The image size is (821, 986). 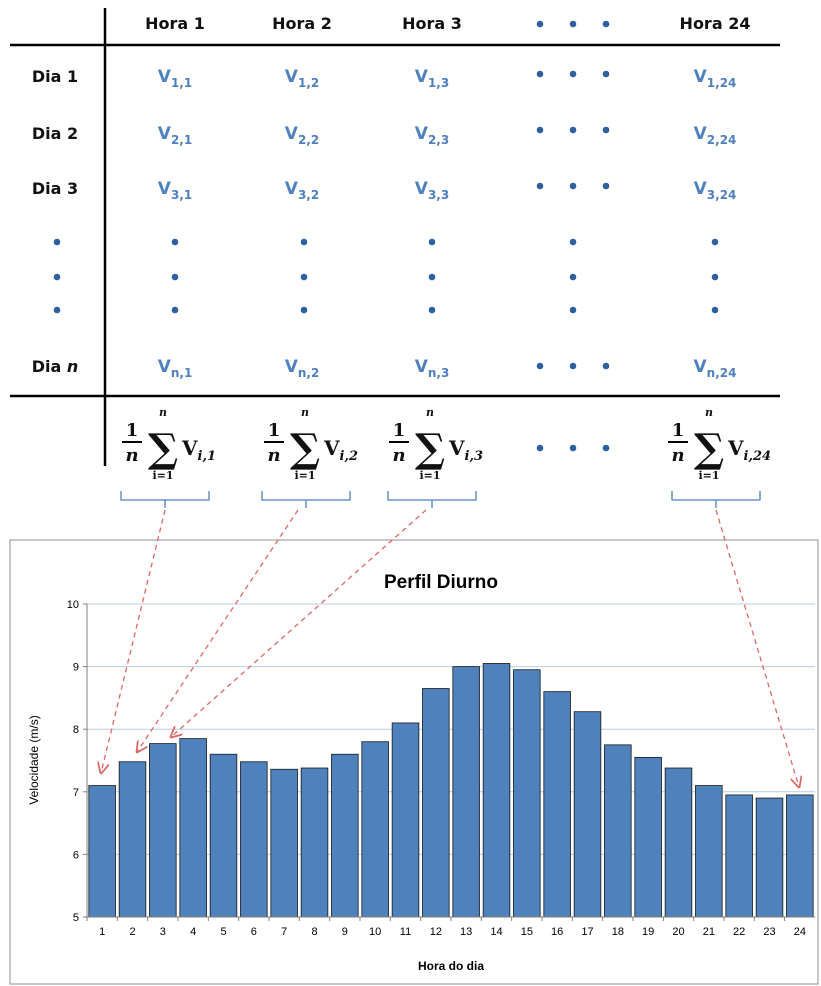 What do you see at coordinates (175, 135) in the screenshot?
I see `cell-v-2-1: V2,1` at bounding box center [175, 135].